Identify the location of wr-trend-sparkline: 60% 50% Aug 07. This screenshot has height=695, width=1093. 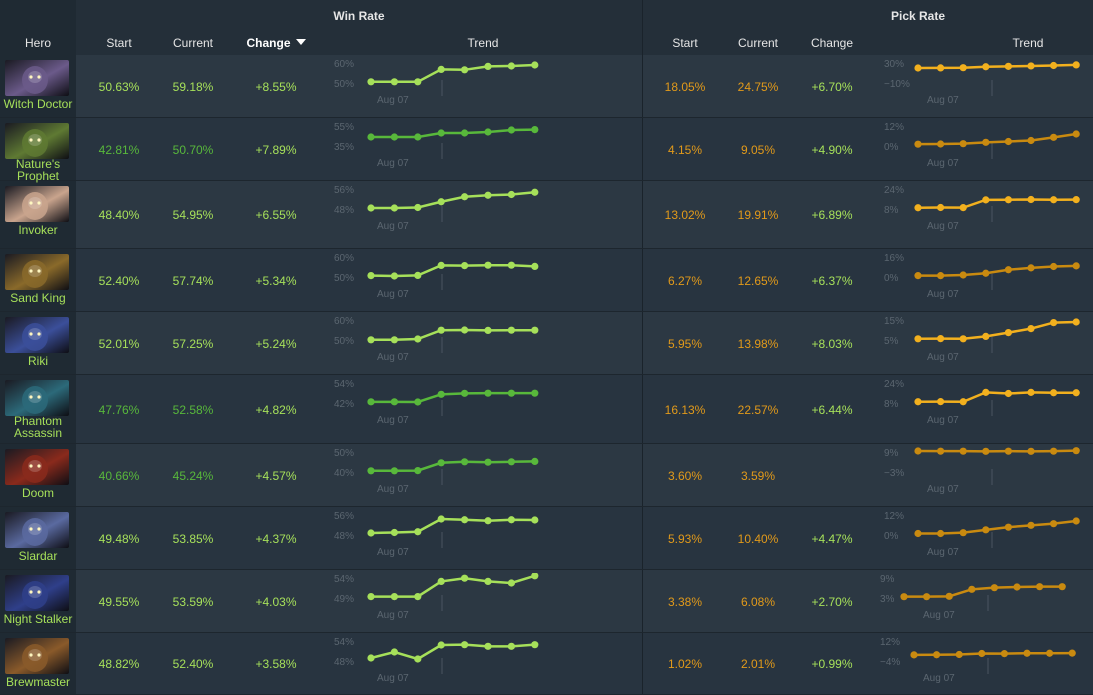
(436, 276).